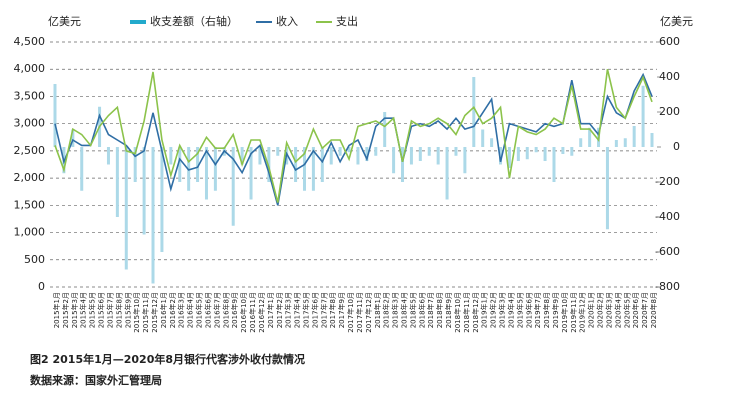  Describe the element at coordinates (118, 310) in the screenshot. I see `x-tick-label: 2015年8月` at that location.